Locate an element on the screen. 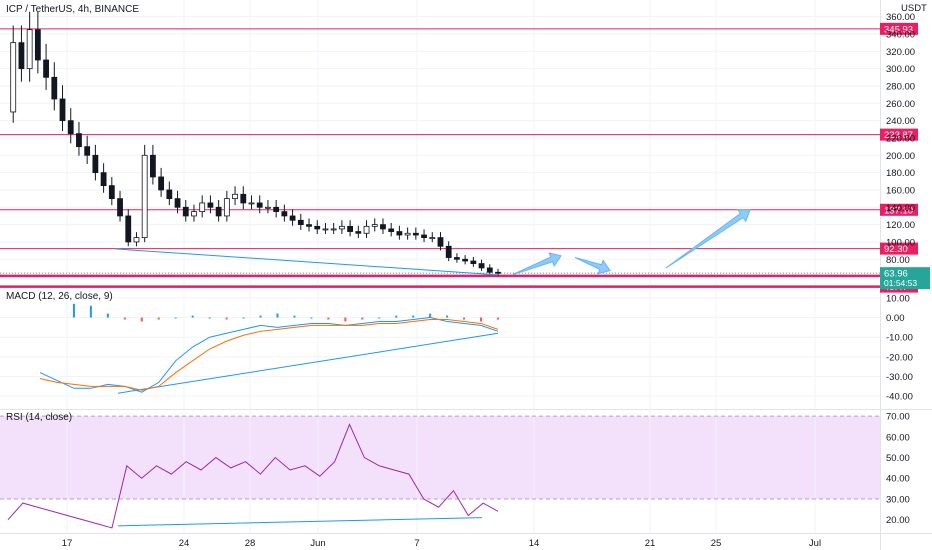 This screenshot has width=932, height=550. time-tick-label: 28 is located at coordinates (250, 543).